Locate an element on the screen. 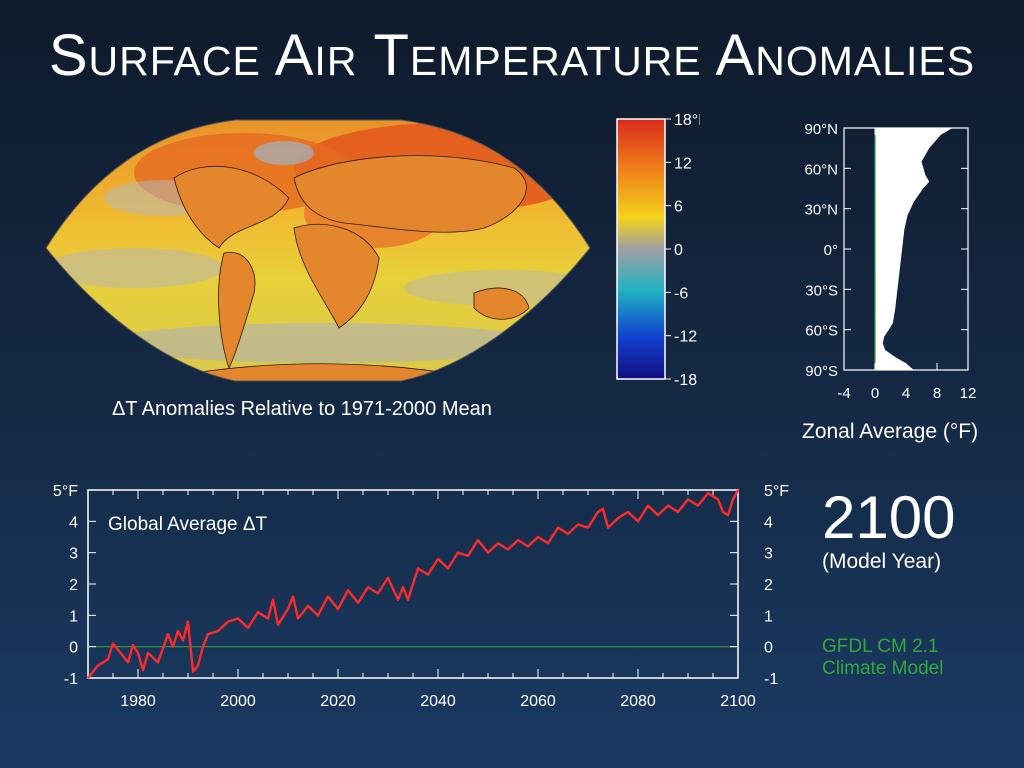 The image size is (1024, 768). ts-ytick-label-right: 4 is located at coordinates (768, 522).